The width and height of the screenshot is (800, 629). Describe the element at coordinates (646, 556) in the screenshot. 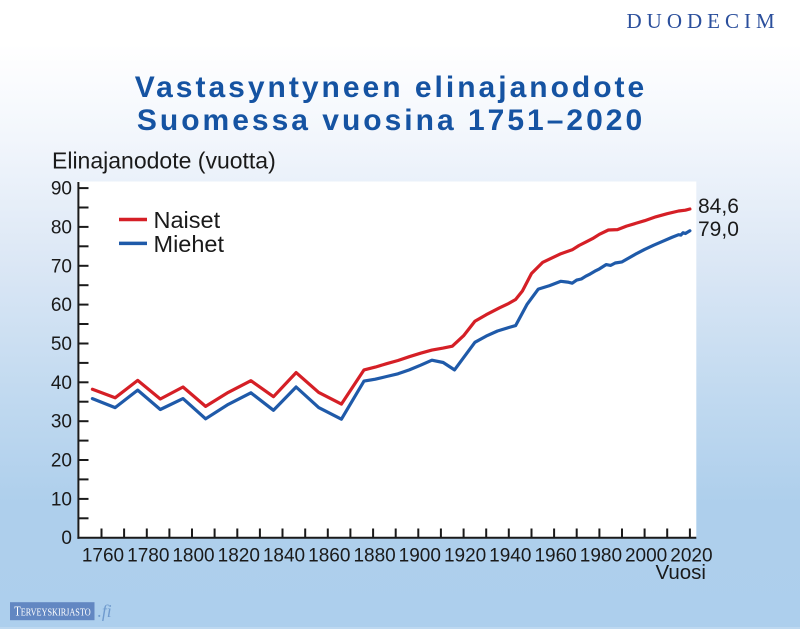

I see `svg-text: 2000` at that location.